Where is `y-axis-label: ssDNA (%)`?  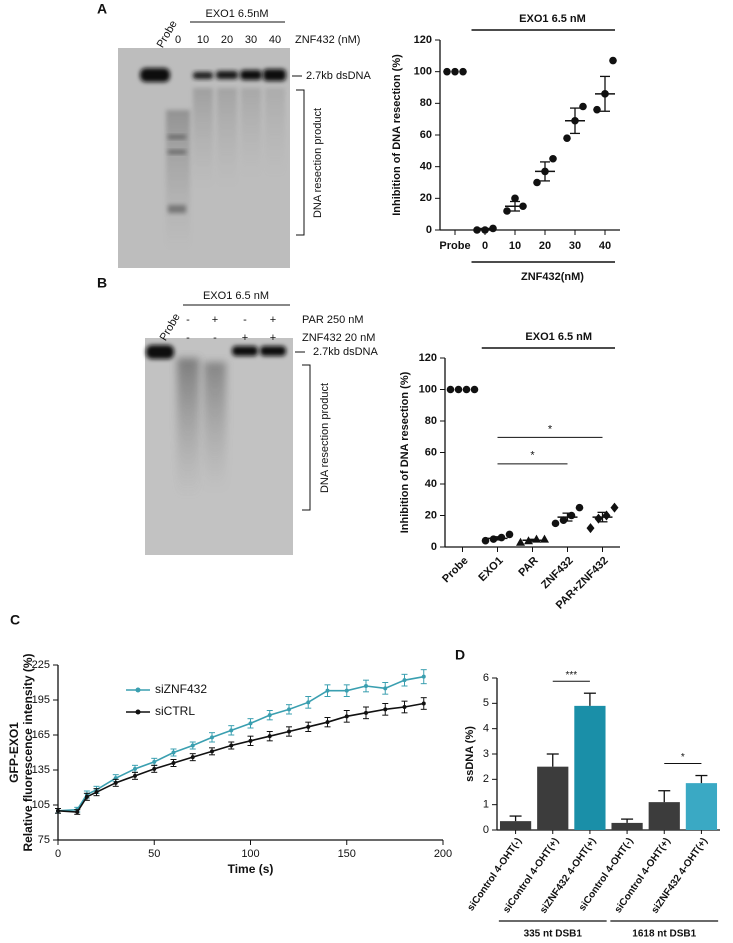 y-axis-label: ssDNA (%) is located at coordinates (470, 754).